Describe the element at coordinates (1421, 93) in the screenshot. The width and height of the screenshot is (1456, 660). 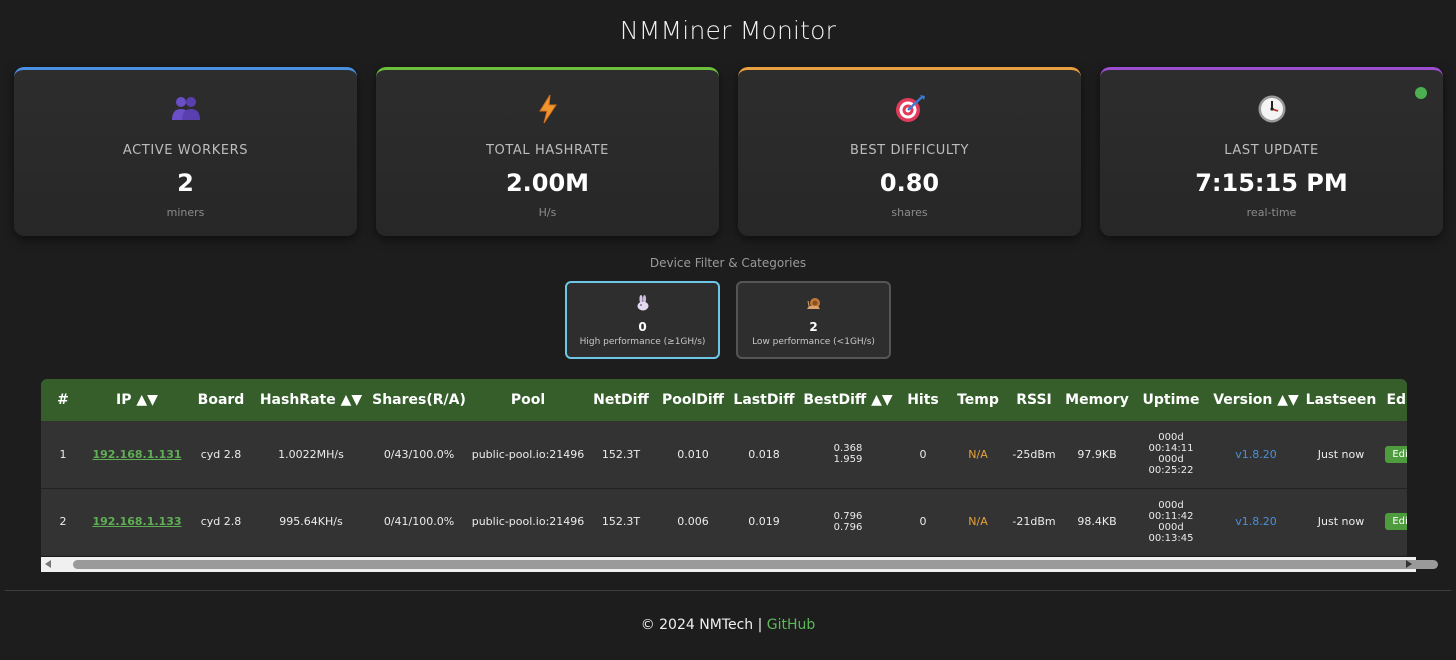
I see `status-online-indicator` at that location.